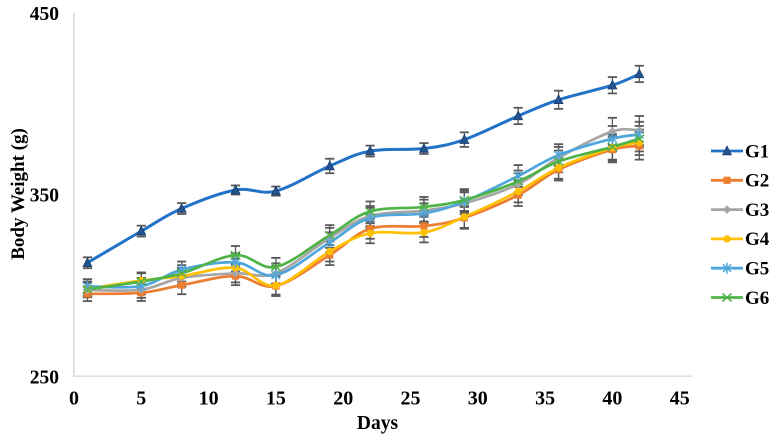 The image size is (774, 445). I want to click on svg-text: G1, so click(757, 151).